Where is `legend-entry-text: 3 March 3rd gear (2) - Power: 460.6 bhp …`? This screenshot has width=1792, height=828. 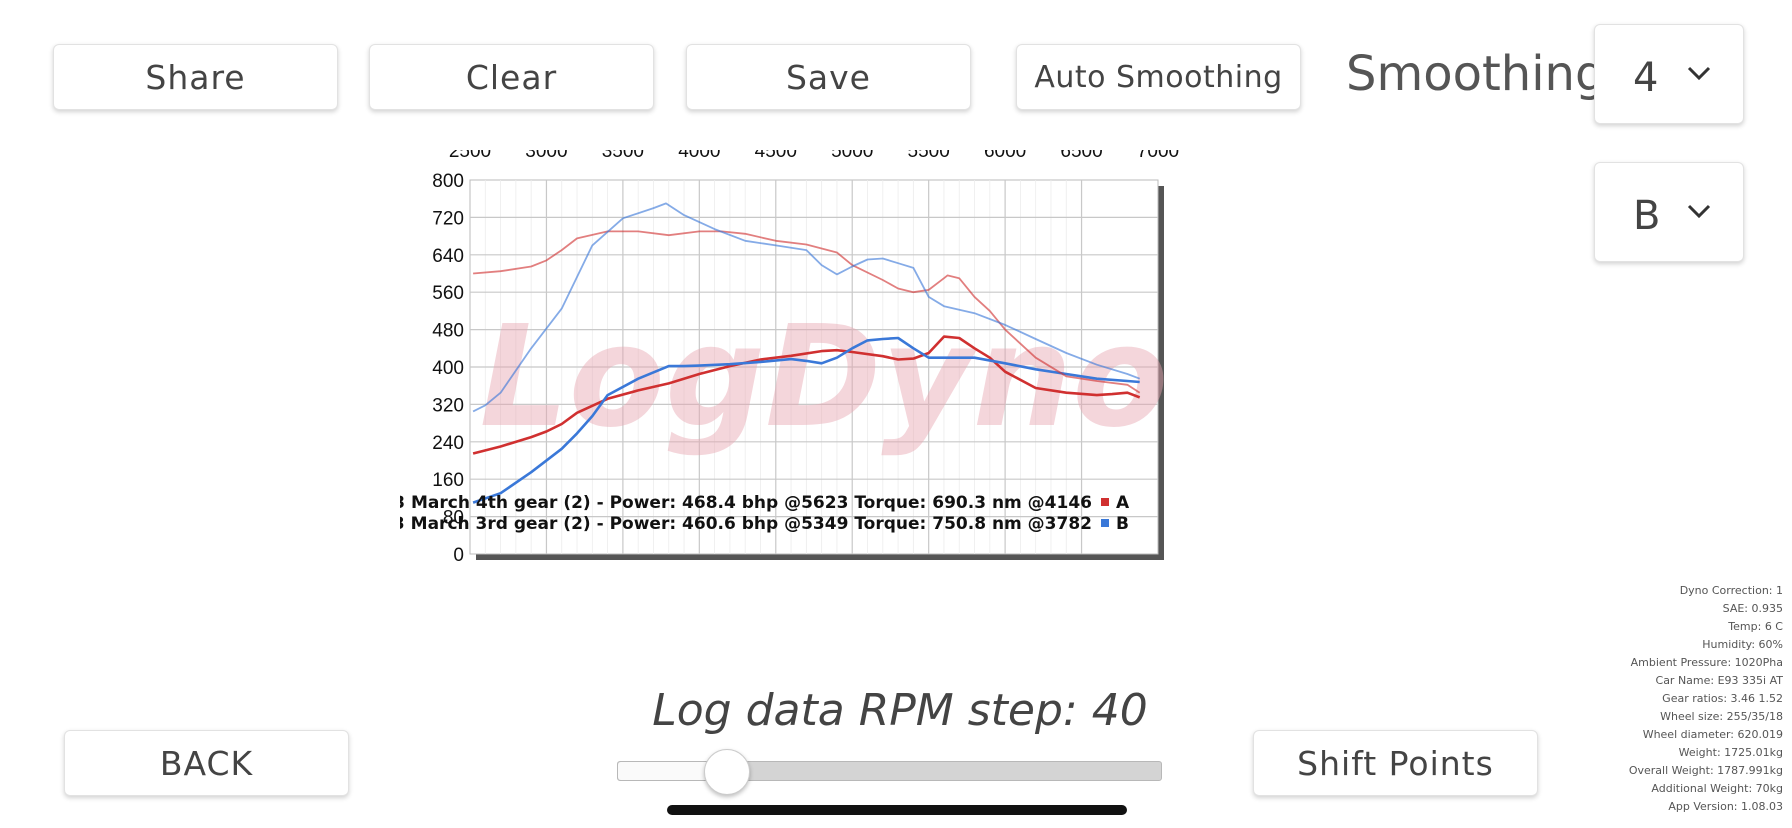 legend-entry-text: 3 March 3rd gear (2) - Power: 460.6 bhp … is located at coordinates (746, 524).